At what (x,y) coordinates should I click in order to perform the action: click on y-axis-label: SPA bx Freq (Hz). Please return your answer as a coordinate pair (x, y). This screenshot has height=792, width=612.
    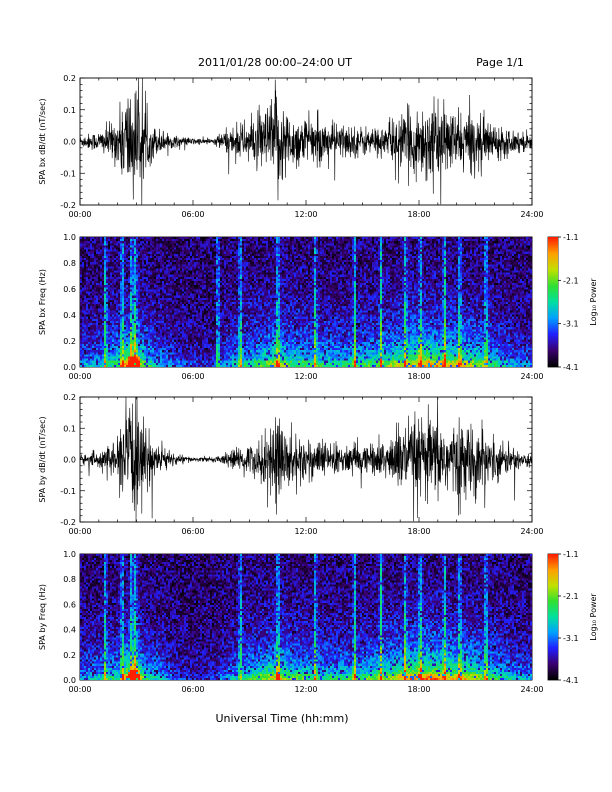
    Looking at the image, I should click on (42, 302).